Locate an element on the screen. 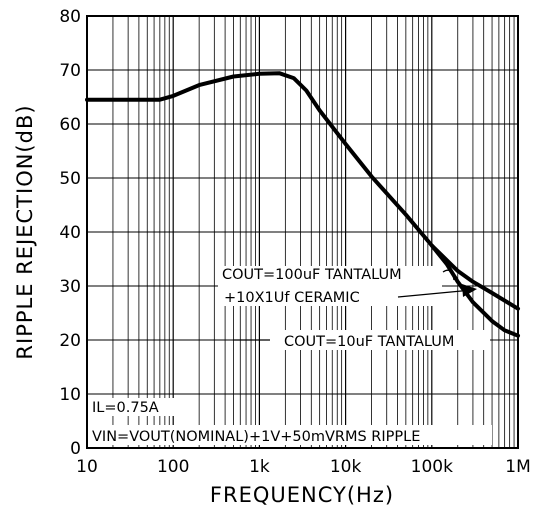  series-line-10uf-tantalum is located at coordinates (474, 290).